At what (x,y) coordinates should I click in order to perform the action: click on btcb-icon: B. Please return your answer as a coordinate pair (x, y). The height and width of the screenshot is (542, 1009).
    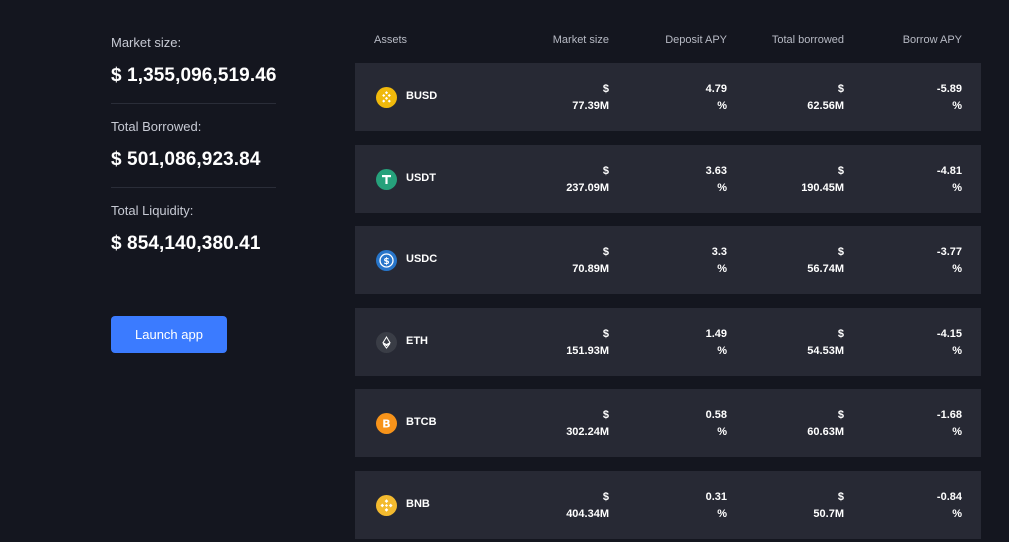
    Looking at the image, I should click on (386, 423).